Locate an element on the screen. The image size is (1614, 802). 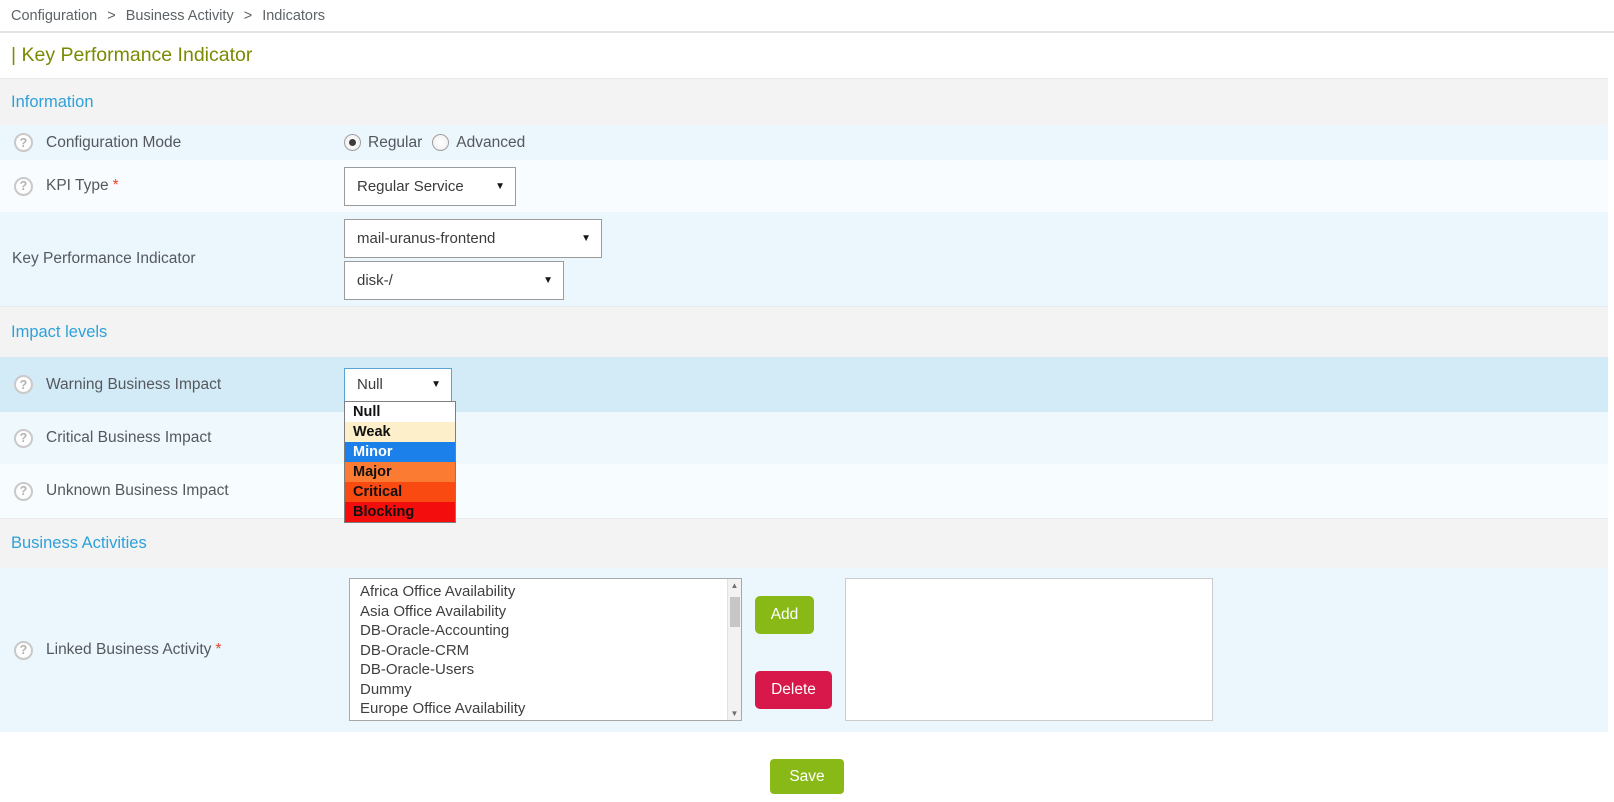
page-title: | Key Performance Indicator is located at coordinates (132, 55).